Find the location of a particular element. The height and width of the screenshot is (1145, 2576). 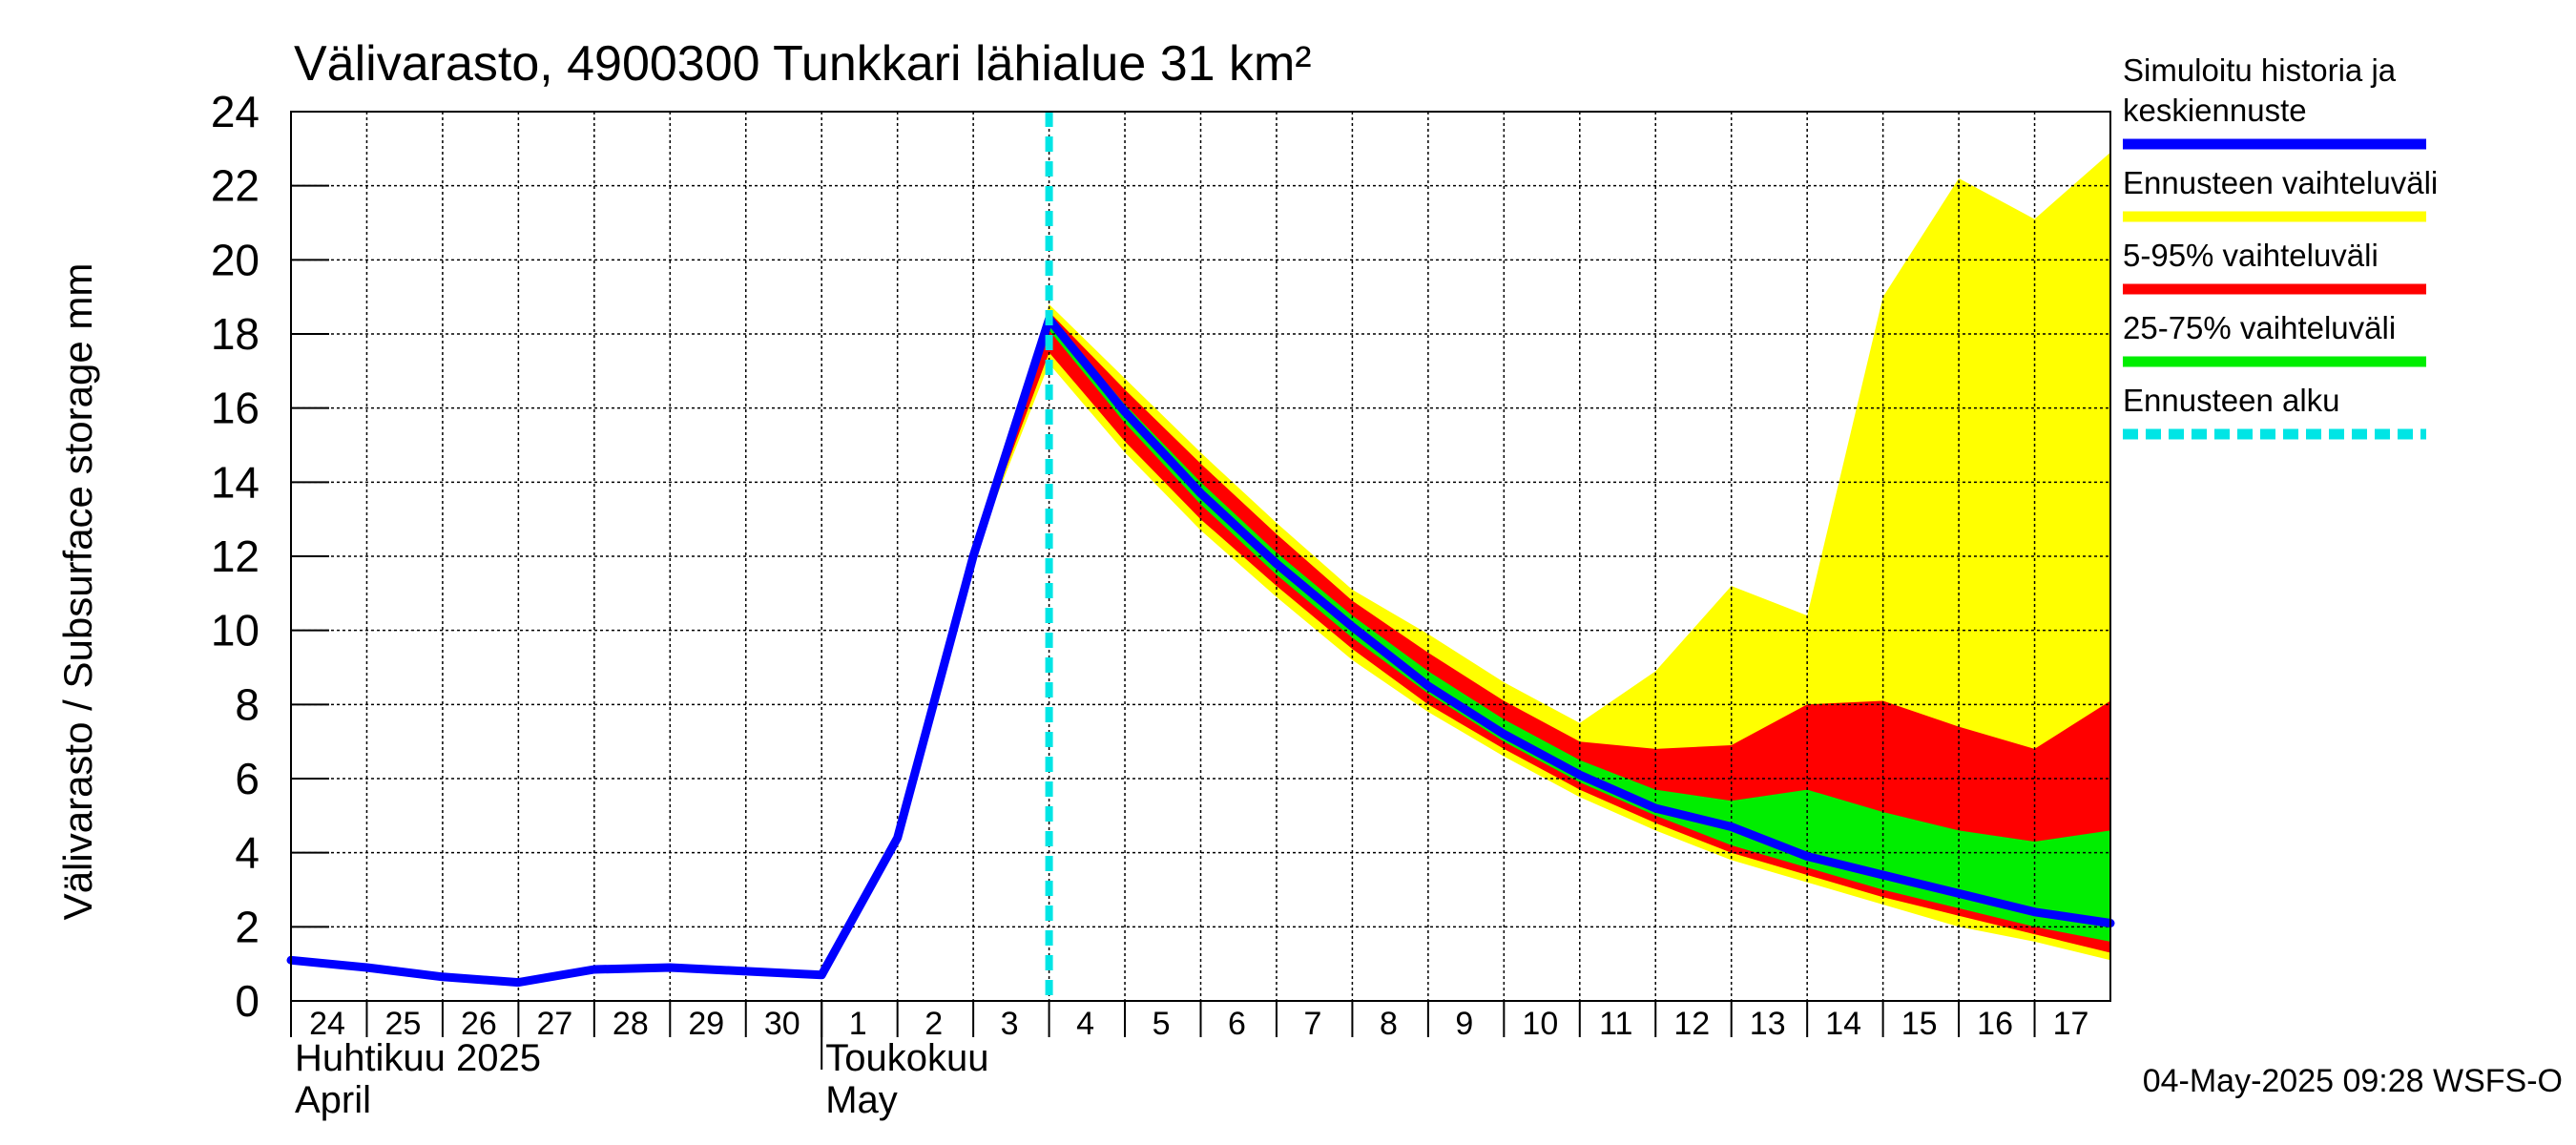

legend-label: 5-95% vaihteluväli is located at coordinates (2251, 256).